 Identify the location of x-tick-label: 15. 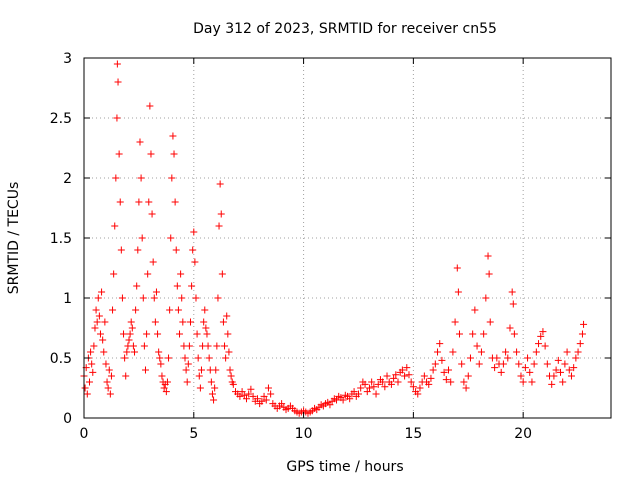
(413, 434).